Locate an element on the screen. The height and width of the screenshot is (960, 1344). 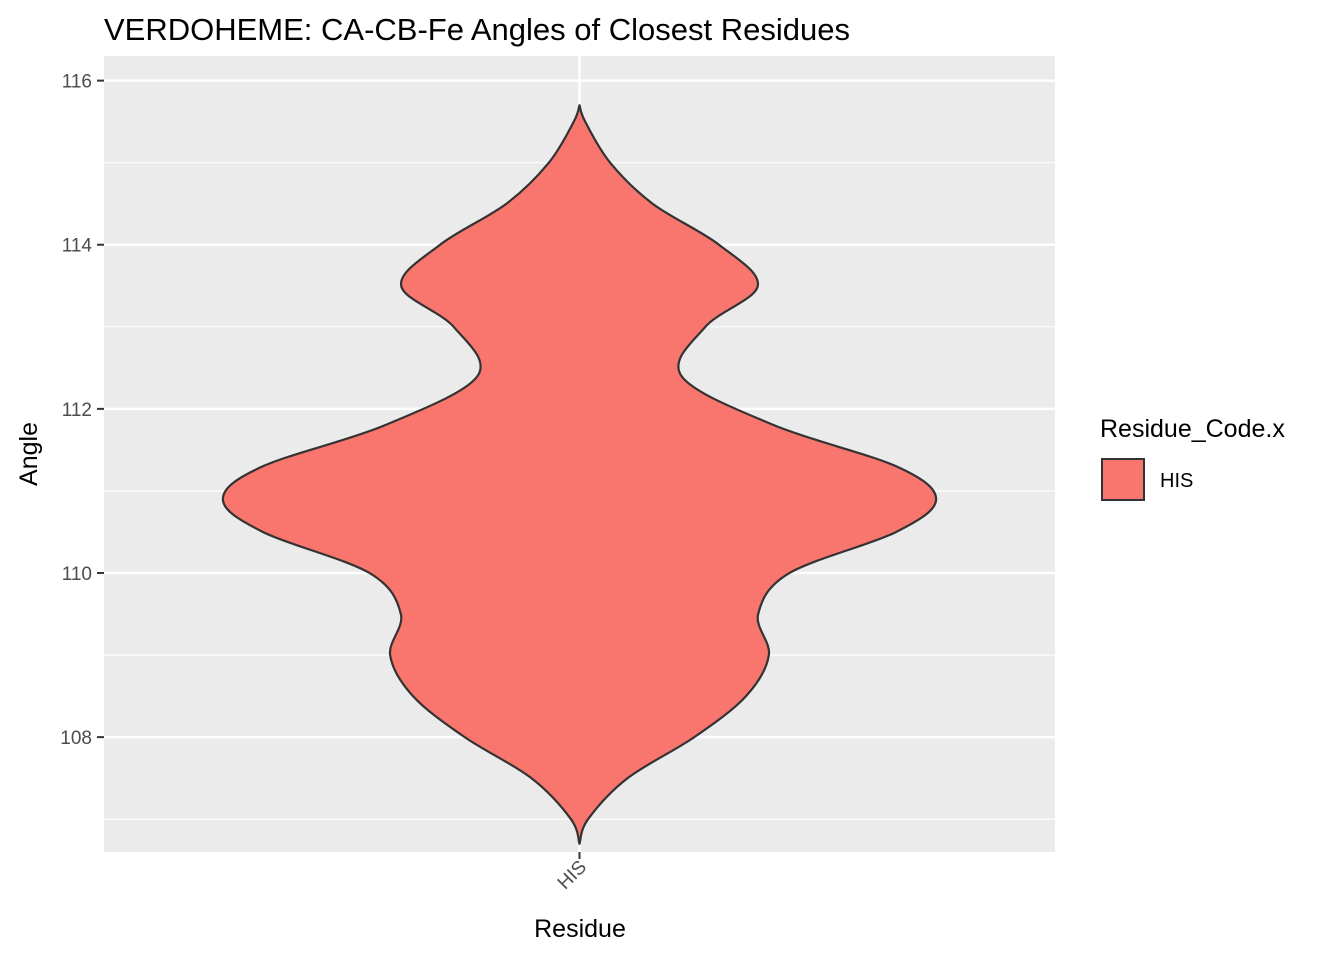
y-tick-label: 112 is located at coordinates (77, 410).